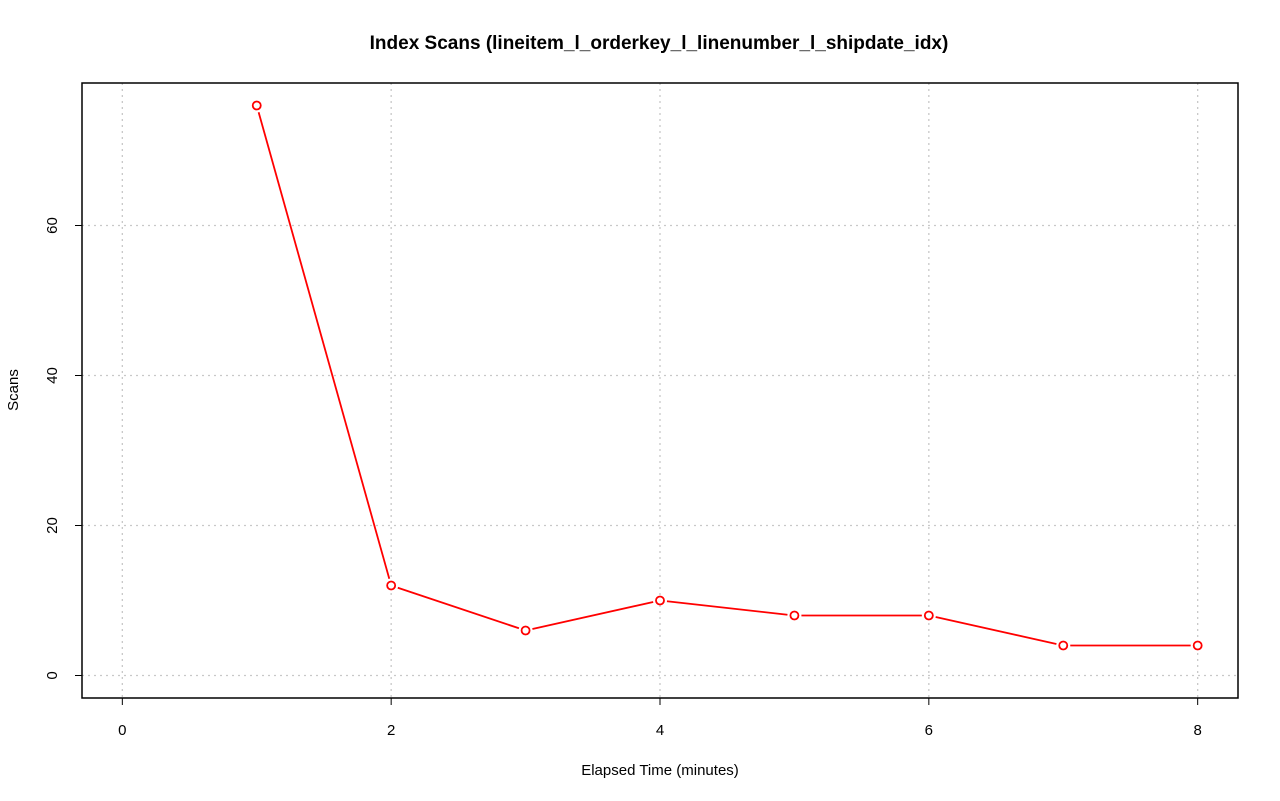  What do you see at coordinates (660, 730) in the screenshot?
I see `x-tick-label: 4` at bounding box center [660, 730].